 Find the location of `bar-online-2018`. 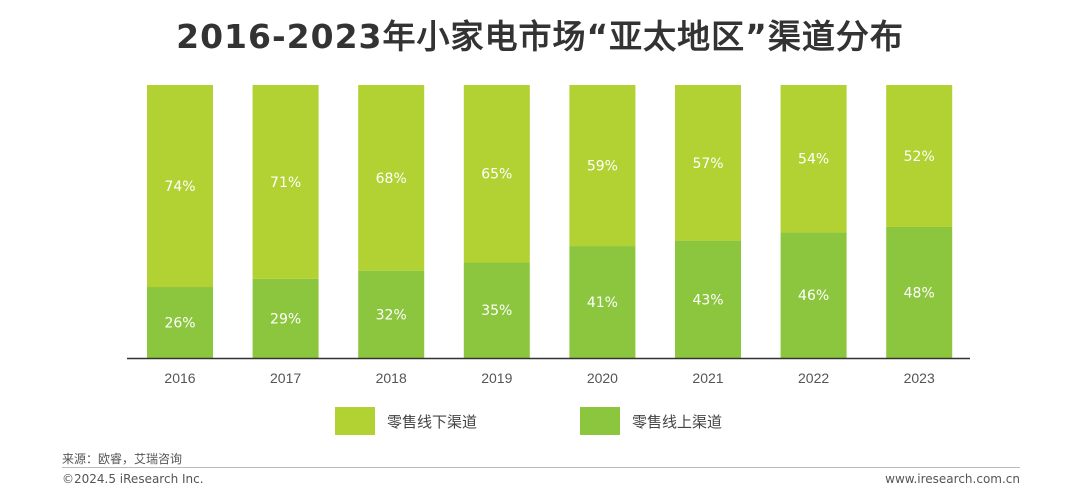

bar-online-2018 is located at coordinates (391, 314).